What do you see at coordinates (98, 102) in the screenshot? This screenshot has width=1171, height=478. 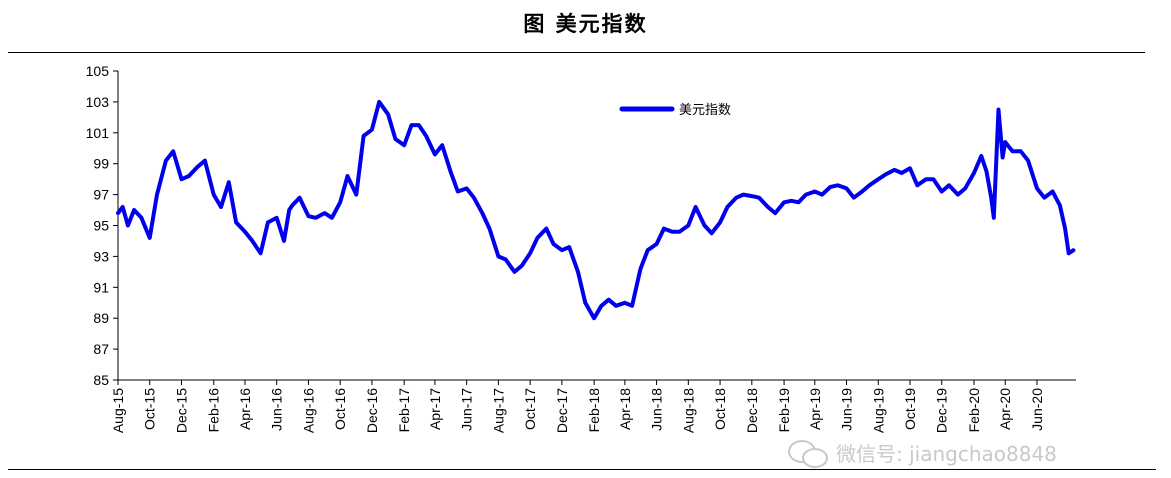 I see `y-tick-label: 103` at bounding box center [98, 102].